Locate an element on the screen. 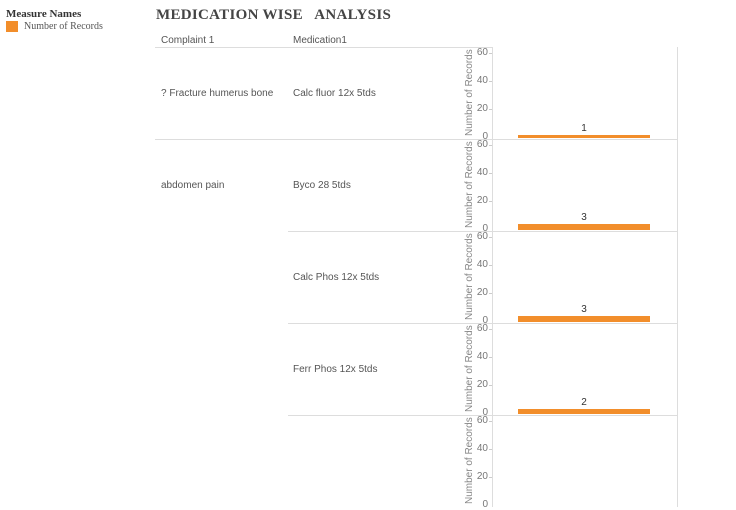 The height and width of the screenshot is (510, 736). medication-cell: Ferr Phos 12x 5tds is located at coordinates (335, 369).